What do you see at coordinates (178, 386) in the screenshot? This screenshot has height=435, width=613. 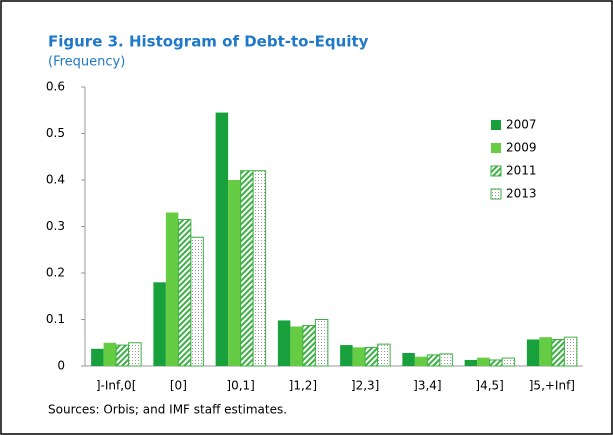 I see `x-tick-label: [0]` at bounding box center [178, 386].